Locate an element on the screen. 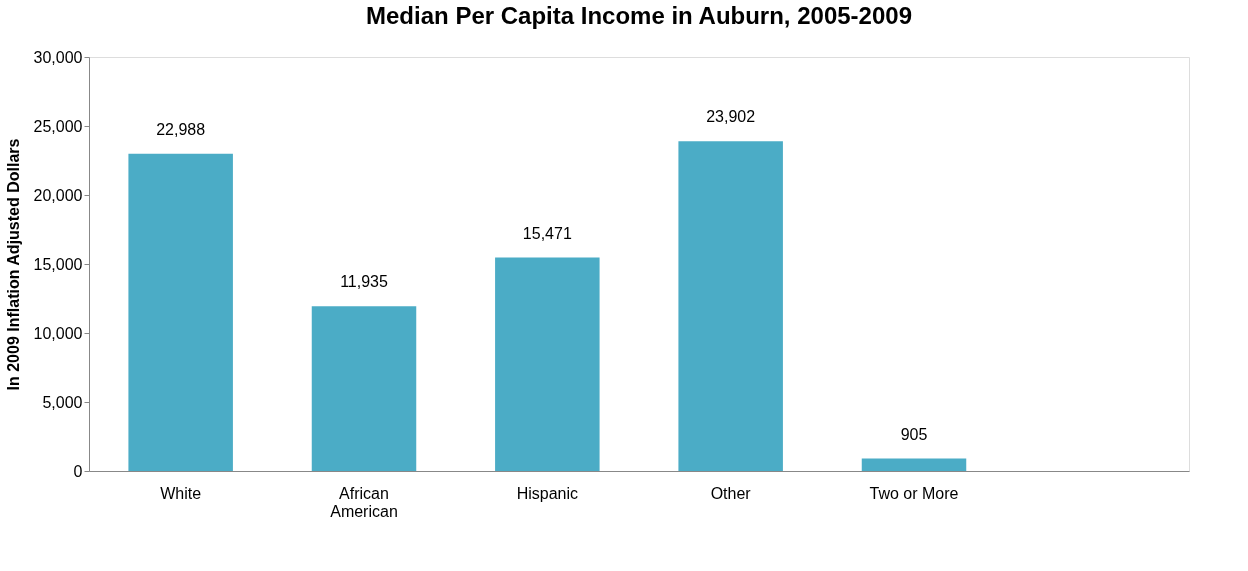 This screenshot has width=1248, height=571. y-tick-label: 30,000 is located at coordinates (58, 57).